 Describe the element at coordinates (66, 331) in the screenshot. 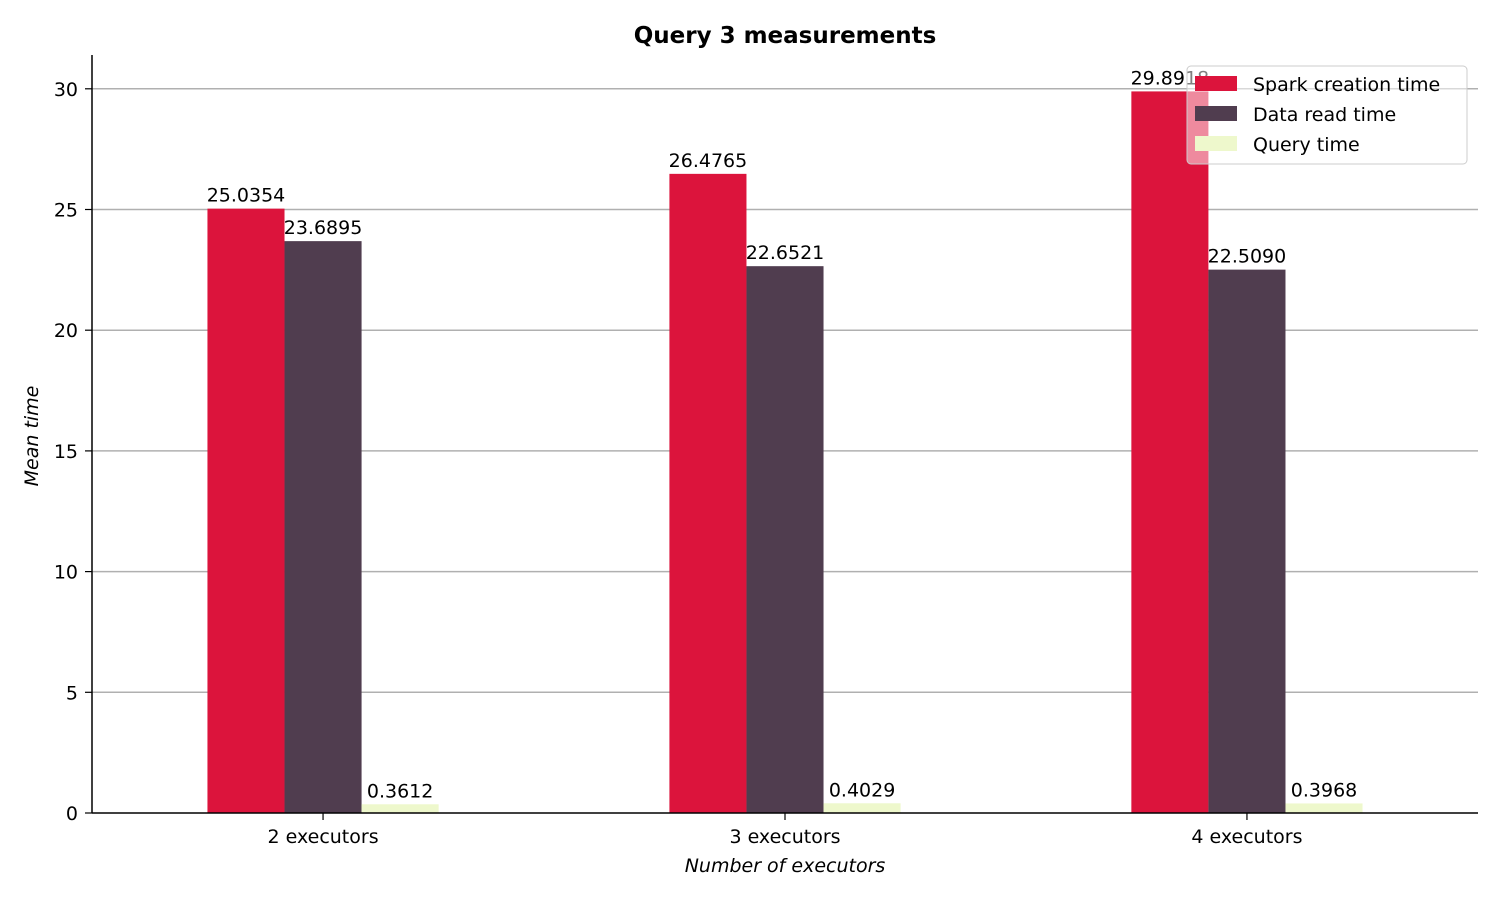

I see `y-tick-label: 20` at that location.